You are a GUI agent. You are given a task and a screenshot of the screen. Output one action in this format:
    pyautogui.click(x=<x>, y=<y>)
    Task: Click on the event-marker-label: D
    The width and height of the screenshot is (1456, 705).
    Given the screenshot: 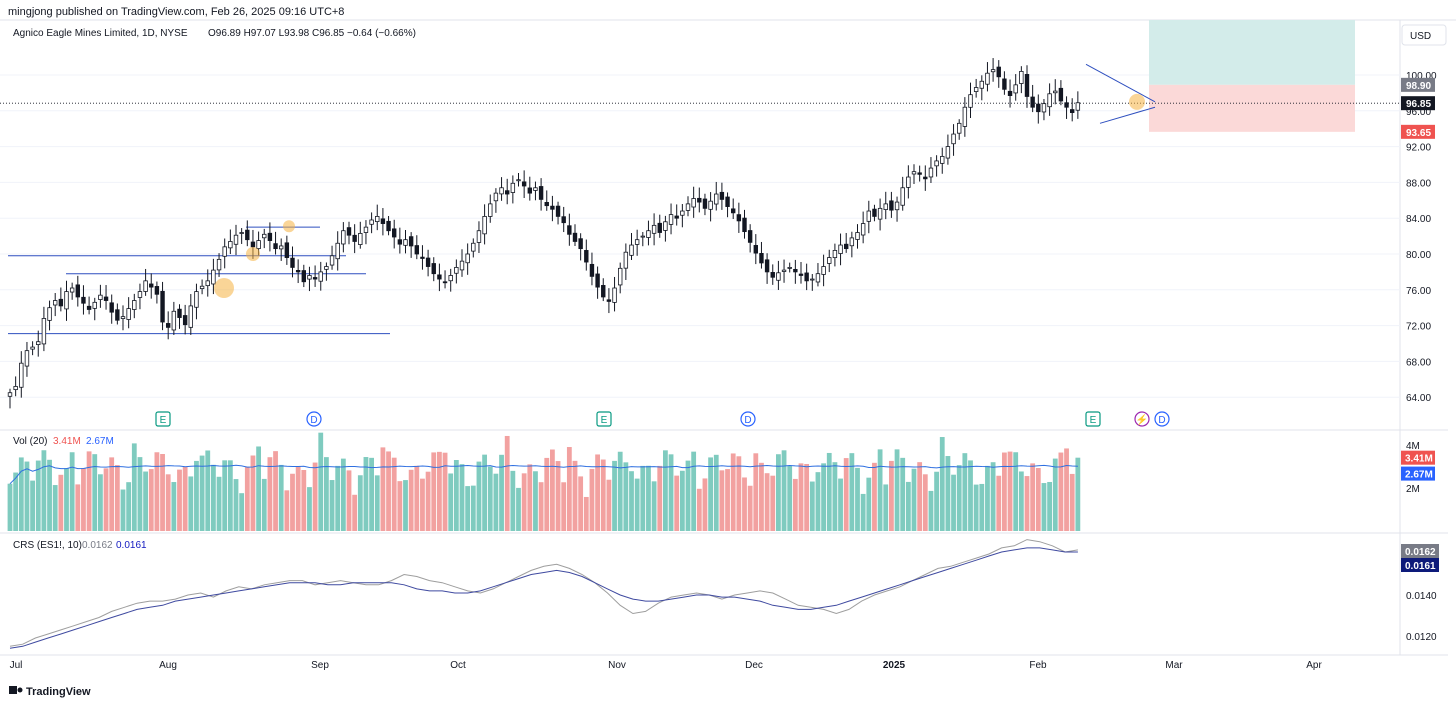 What is the action you would take?
    pyautogui.click(x=747, y=420)
    